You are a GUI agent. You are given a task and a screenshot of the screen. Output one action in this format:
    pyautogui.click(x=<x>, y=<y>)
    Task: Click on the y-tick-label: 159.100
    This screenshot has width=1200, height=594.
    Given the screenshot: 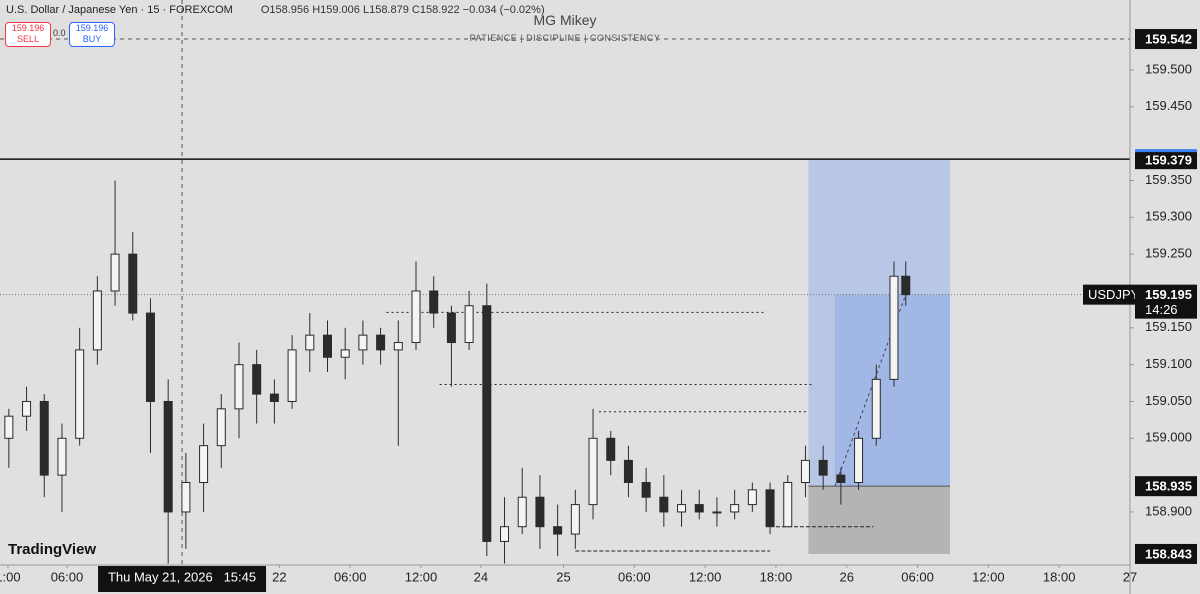 What is the action you would take?
    pyautogui.click(x=1168, y=363)
    